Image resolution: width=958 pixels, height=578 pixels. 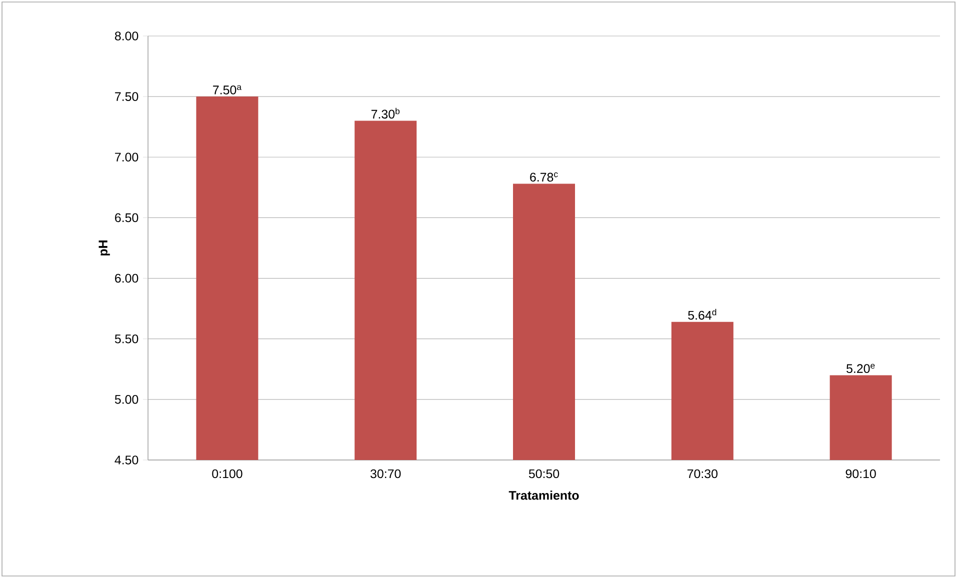 What do you see at coordinates (227, 473) in the screenshot?
I see `x-tick-label: 0:100` at bounding box center [227, 473].